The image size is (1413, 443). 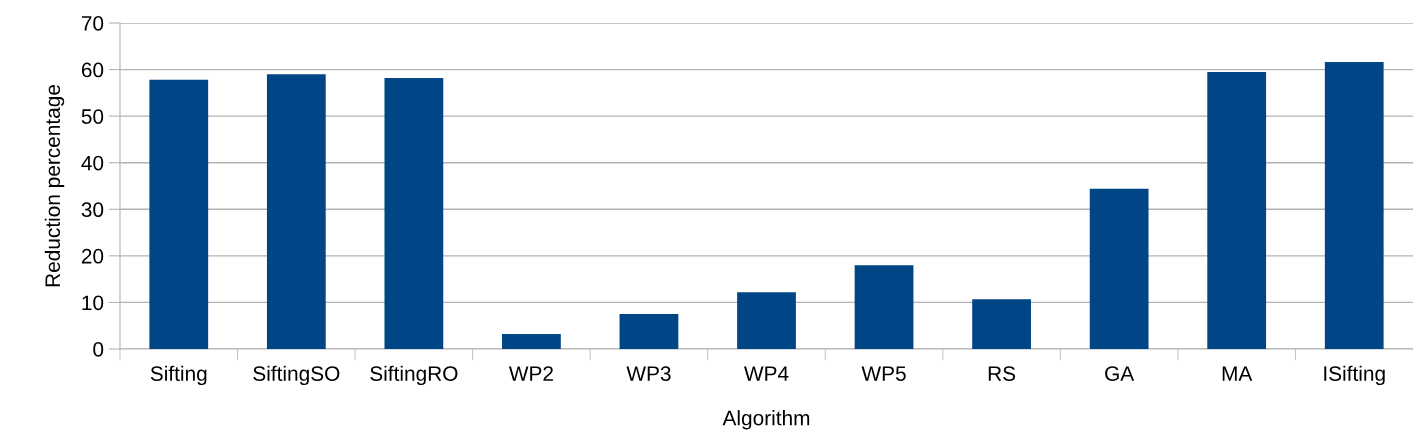 What do you see at coordinates (92, 210) in the screenshot?
I see `y-tick-label: 30` at bounding box center [92, 210].